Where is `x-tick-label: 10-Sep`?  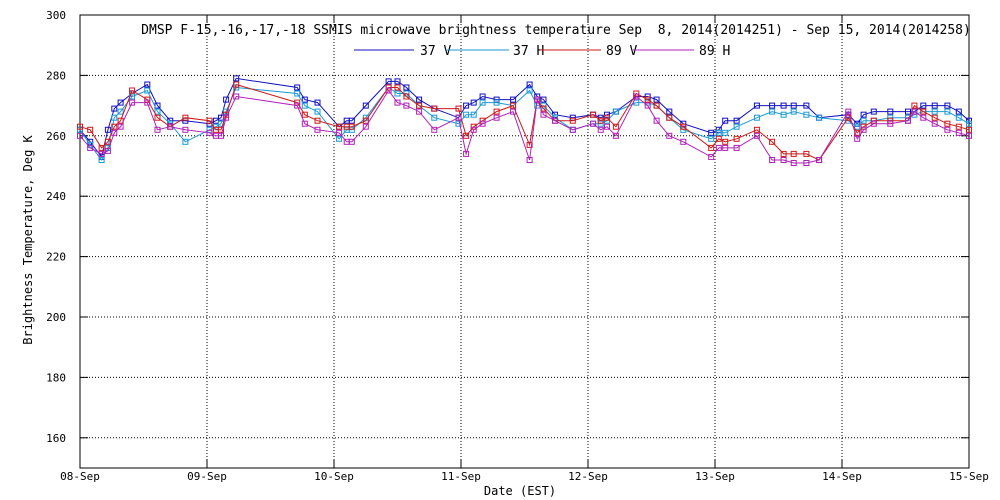
x-tick-label: 10-Sep is located at coordinates (334, 476).